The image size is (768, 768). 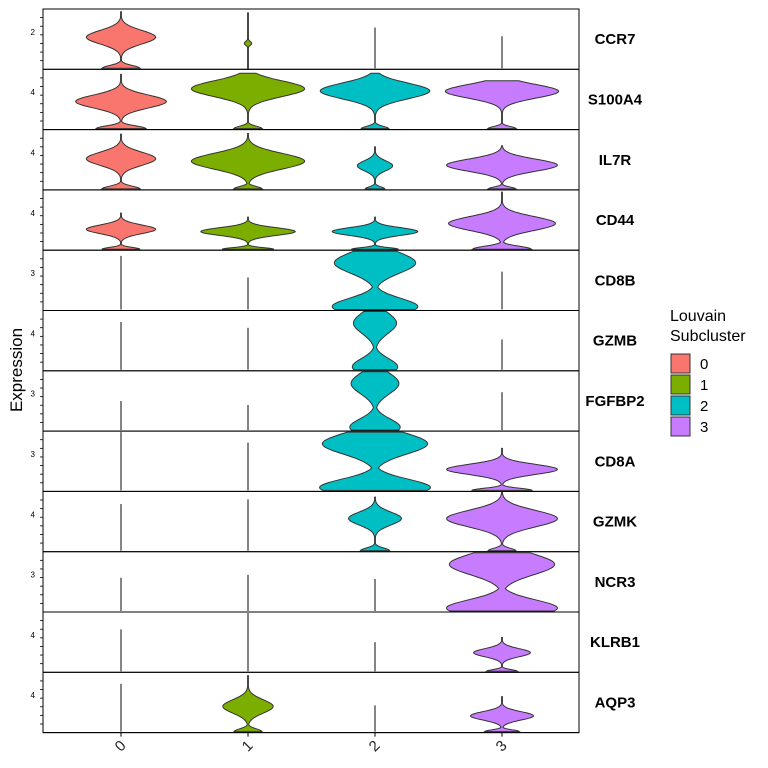 I want to click on gene-label-gzmk: GZMK, so click(x=615, y=522).